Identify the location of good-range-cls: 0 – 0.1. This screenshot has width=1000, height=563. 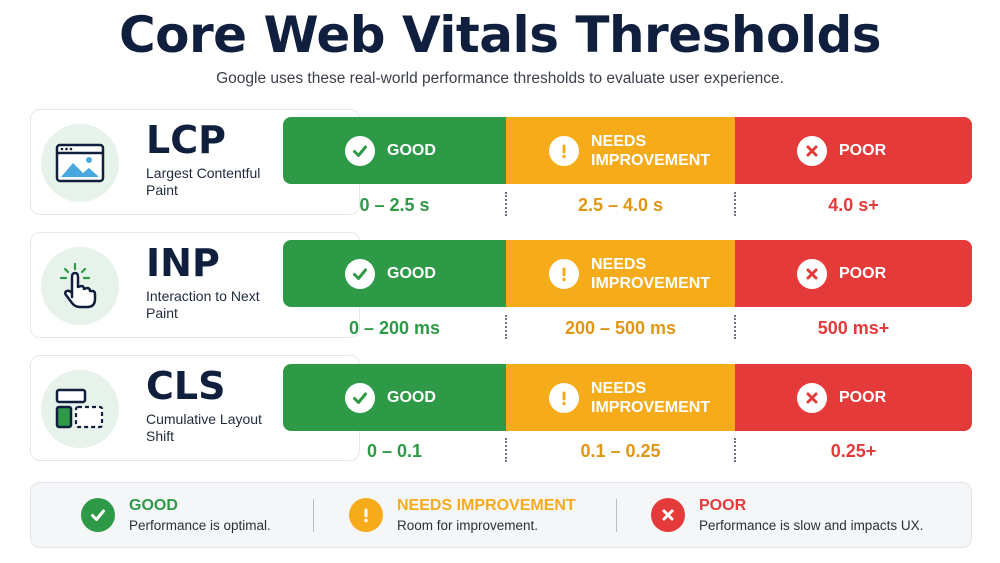
(394, 451).